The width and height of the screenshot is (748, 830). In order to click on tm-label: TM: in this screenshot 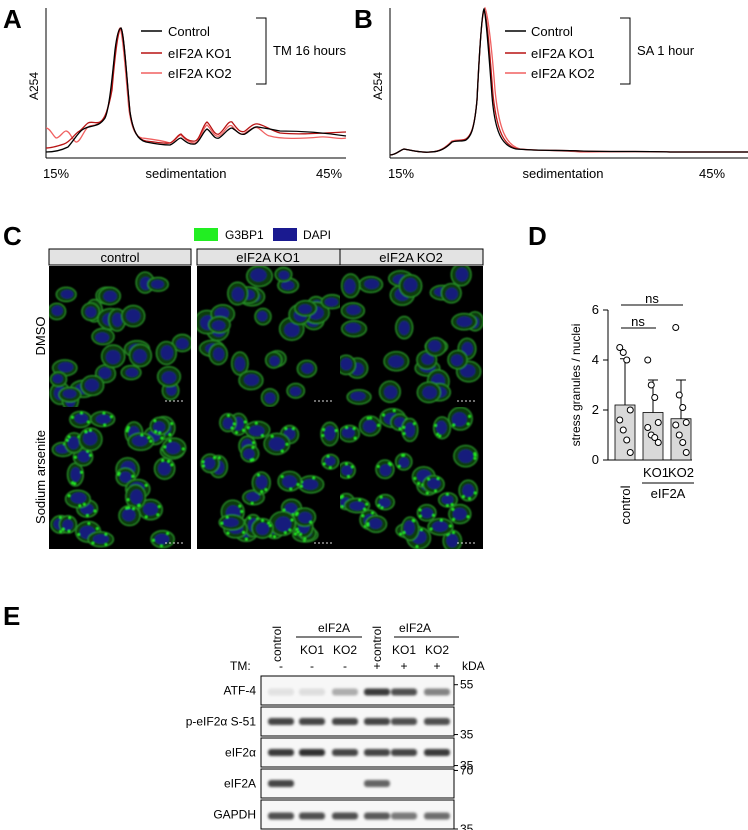, I will do `click(240, 666)`.